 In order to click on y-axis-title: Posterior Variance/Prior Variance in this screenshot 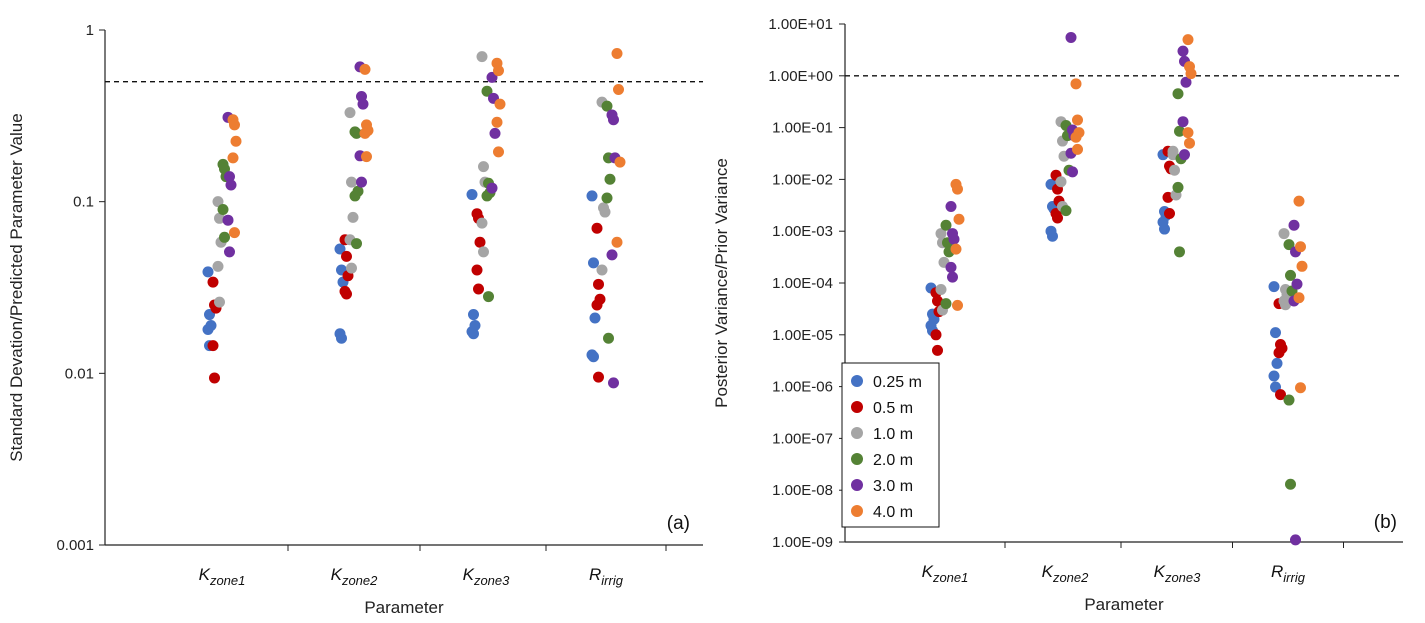, I will do `click(721, 283)`.